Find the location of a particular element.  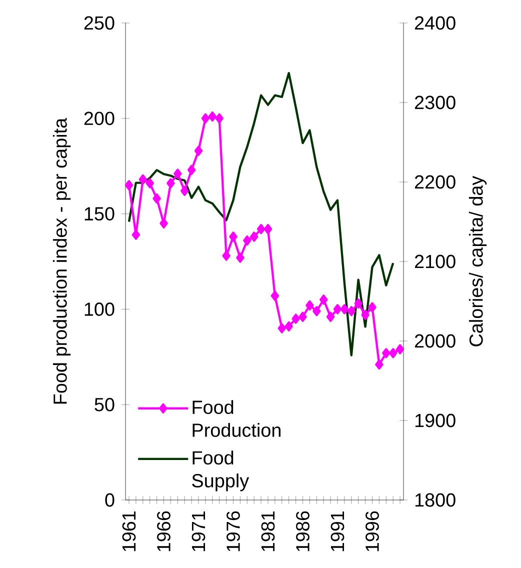

y-tick-label: 200 is located at coordinates (99, 119).